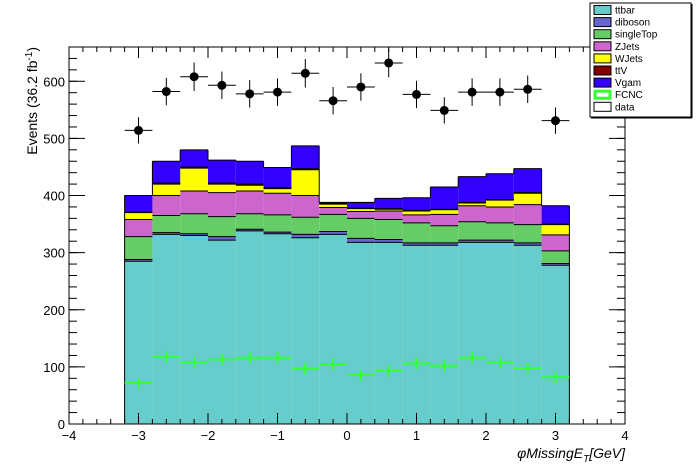 The image size is (696, 472). I want to click on data-points, so click(347, 96).